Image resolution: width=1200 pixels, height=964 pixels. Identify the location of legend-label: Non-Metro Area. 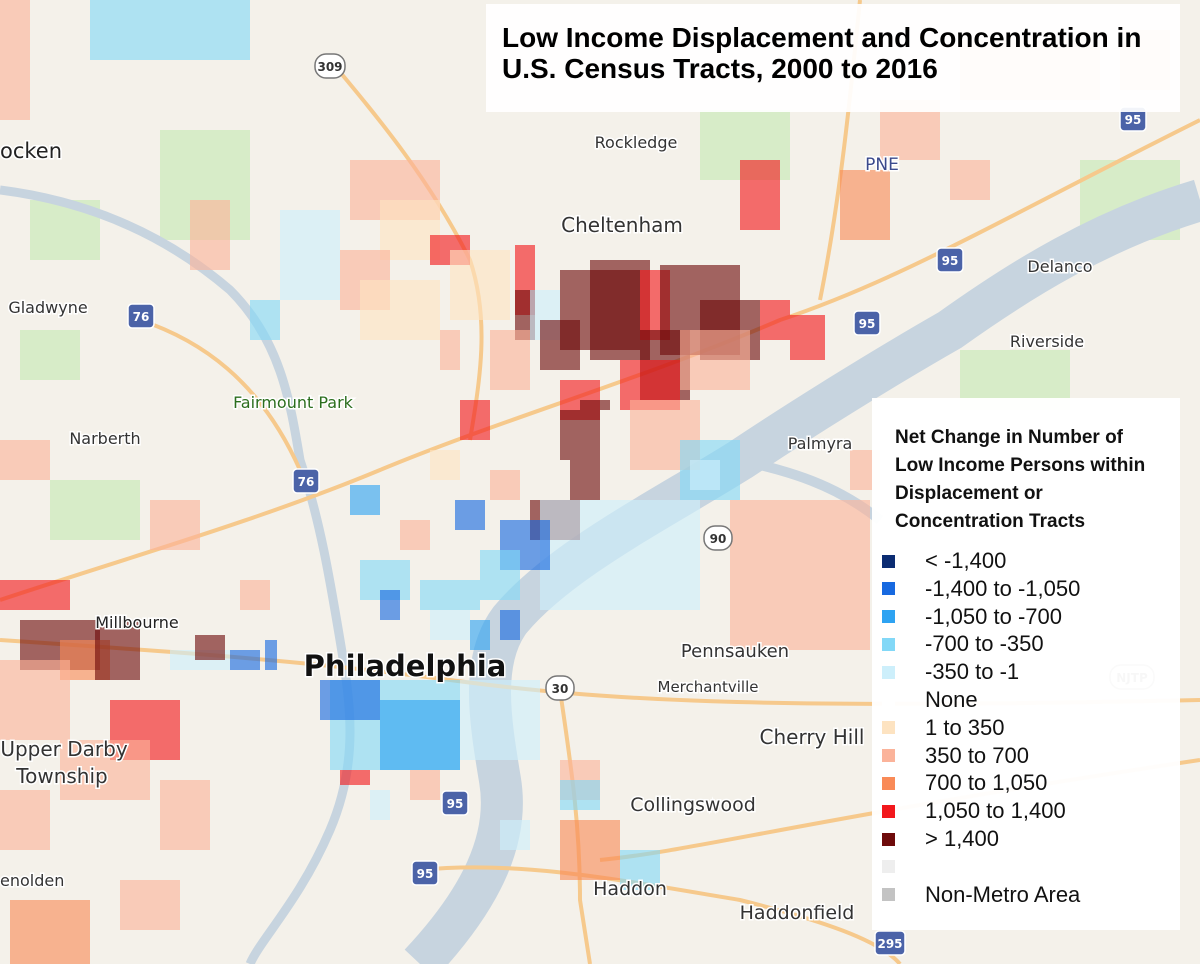
(1003, 894).